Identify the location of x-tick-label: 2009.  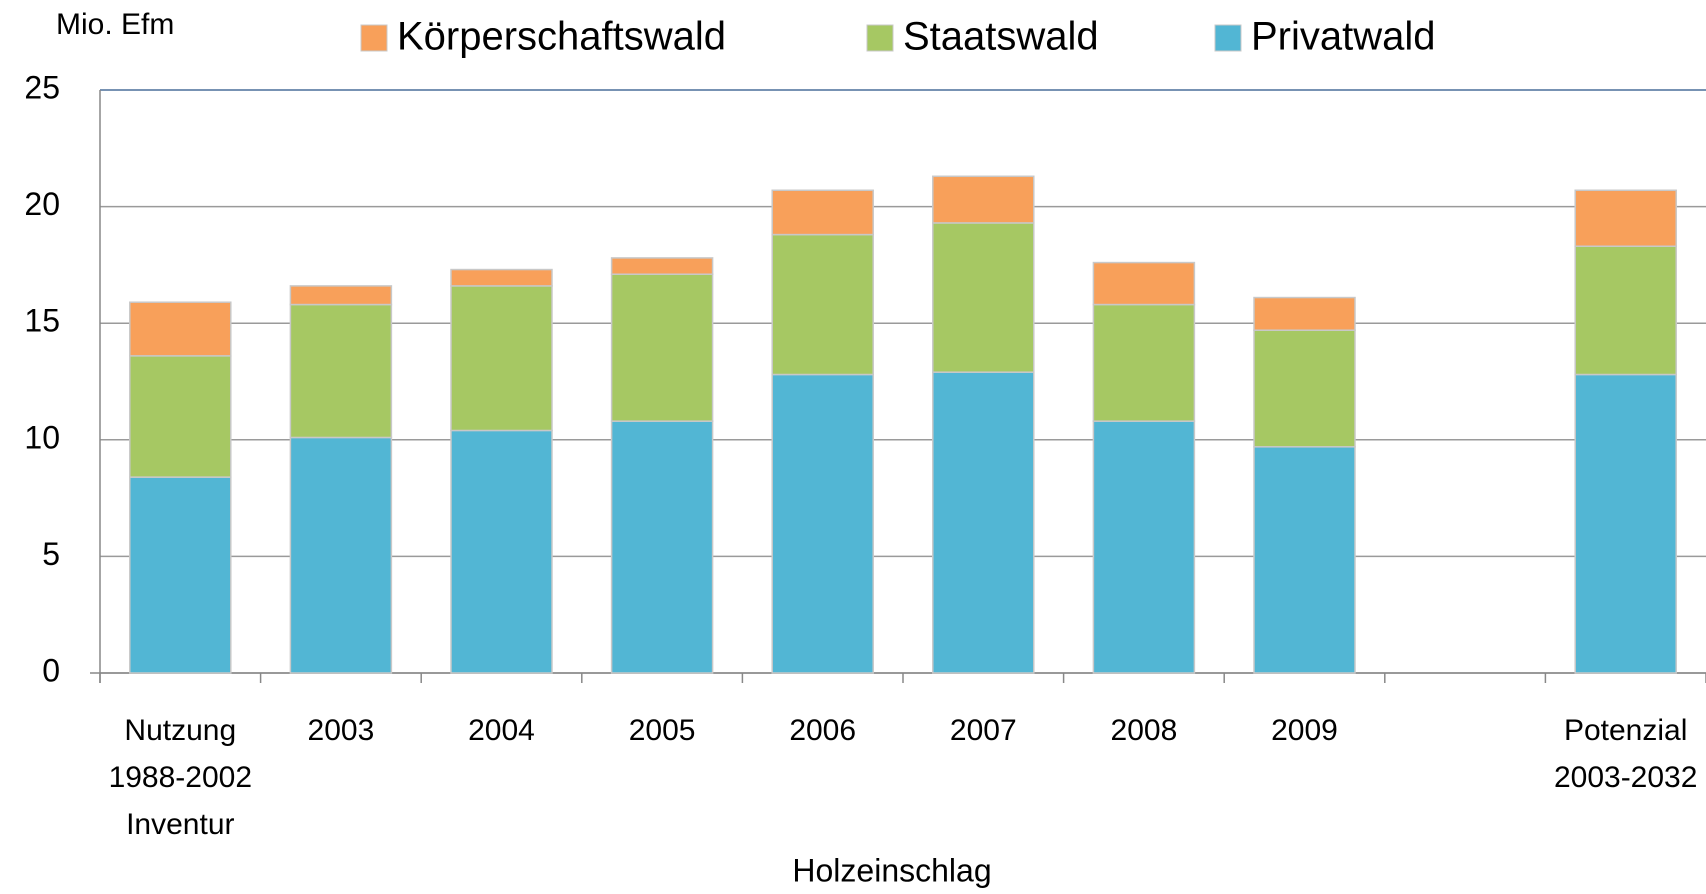
(1304, 730).